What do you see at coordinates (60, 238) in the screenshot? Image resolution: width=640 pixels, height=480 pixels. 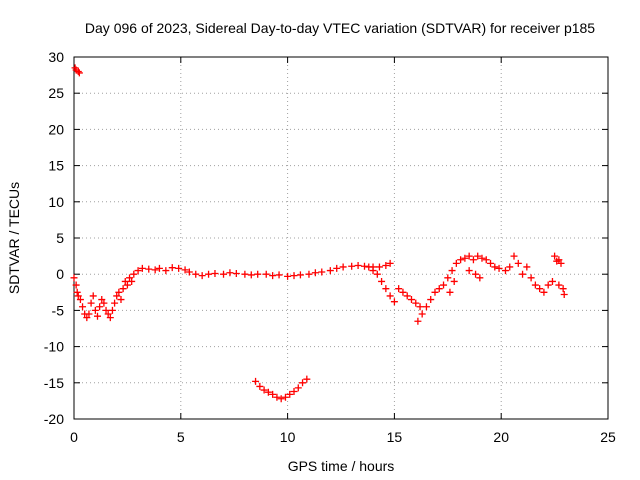 I see `y-tick-label: 5` at bounding box center [60, 238].